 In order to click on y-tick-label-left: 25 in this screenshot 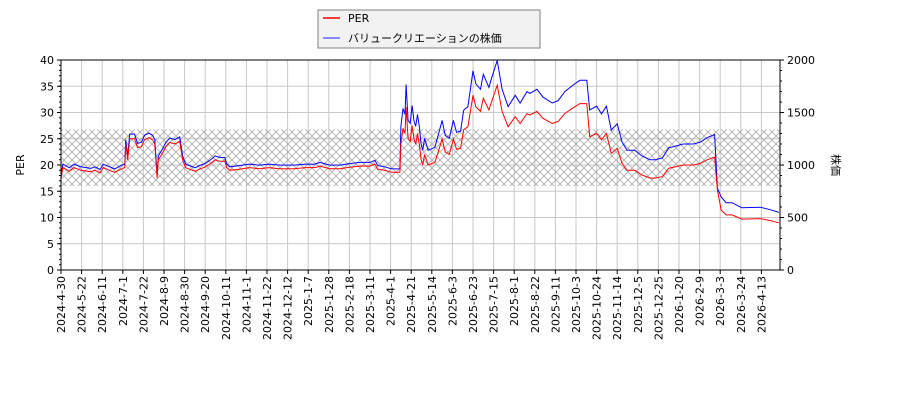, I will do `click(47, 139)`.